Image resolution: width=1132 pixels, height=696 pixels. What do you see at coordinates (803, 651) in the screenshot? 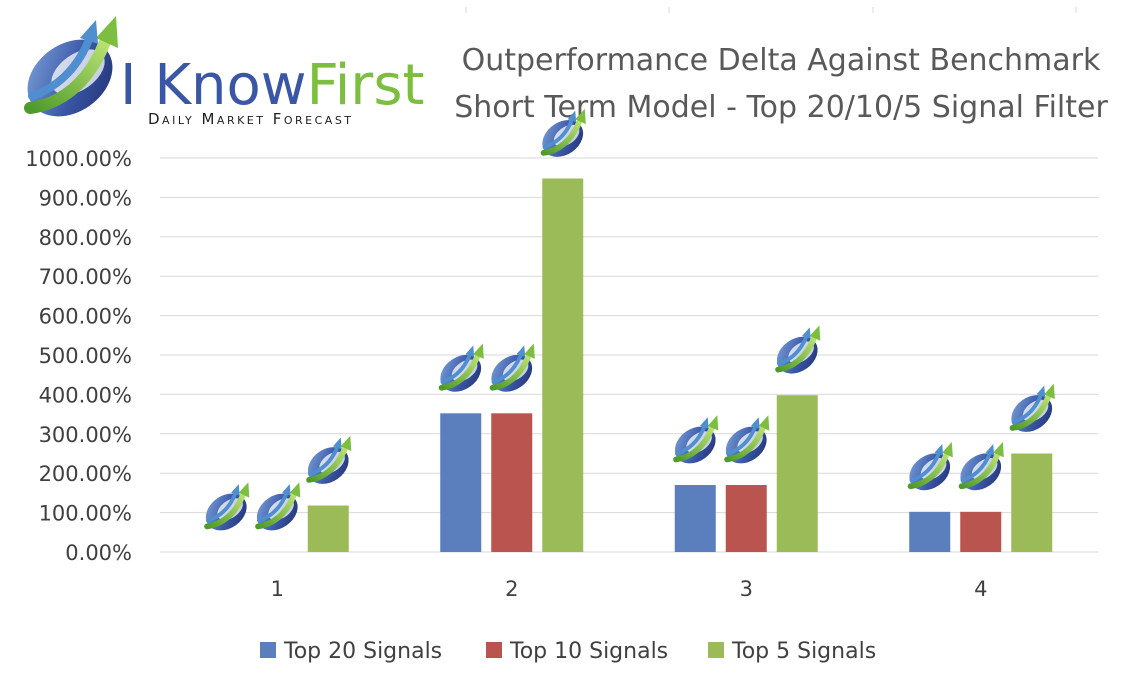
I see `legend-label: Top 5 Signals` at bounding box center [803, 651].